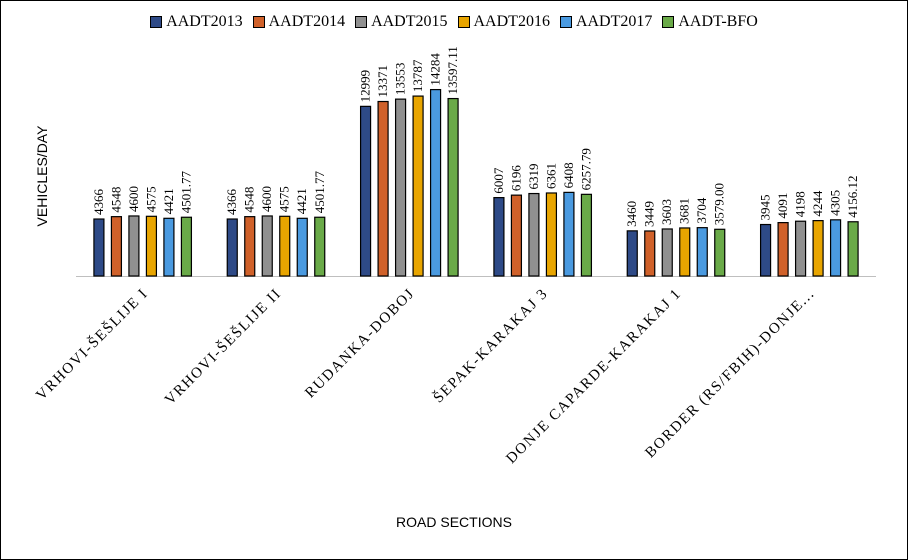 The width and height of the screenshot is (908, 560). What do you see at coordinates (568, 175) in the screenshot?
I see `data-label: 6408` at bounding box center [568, 175].